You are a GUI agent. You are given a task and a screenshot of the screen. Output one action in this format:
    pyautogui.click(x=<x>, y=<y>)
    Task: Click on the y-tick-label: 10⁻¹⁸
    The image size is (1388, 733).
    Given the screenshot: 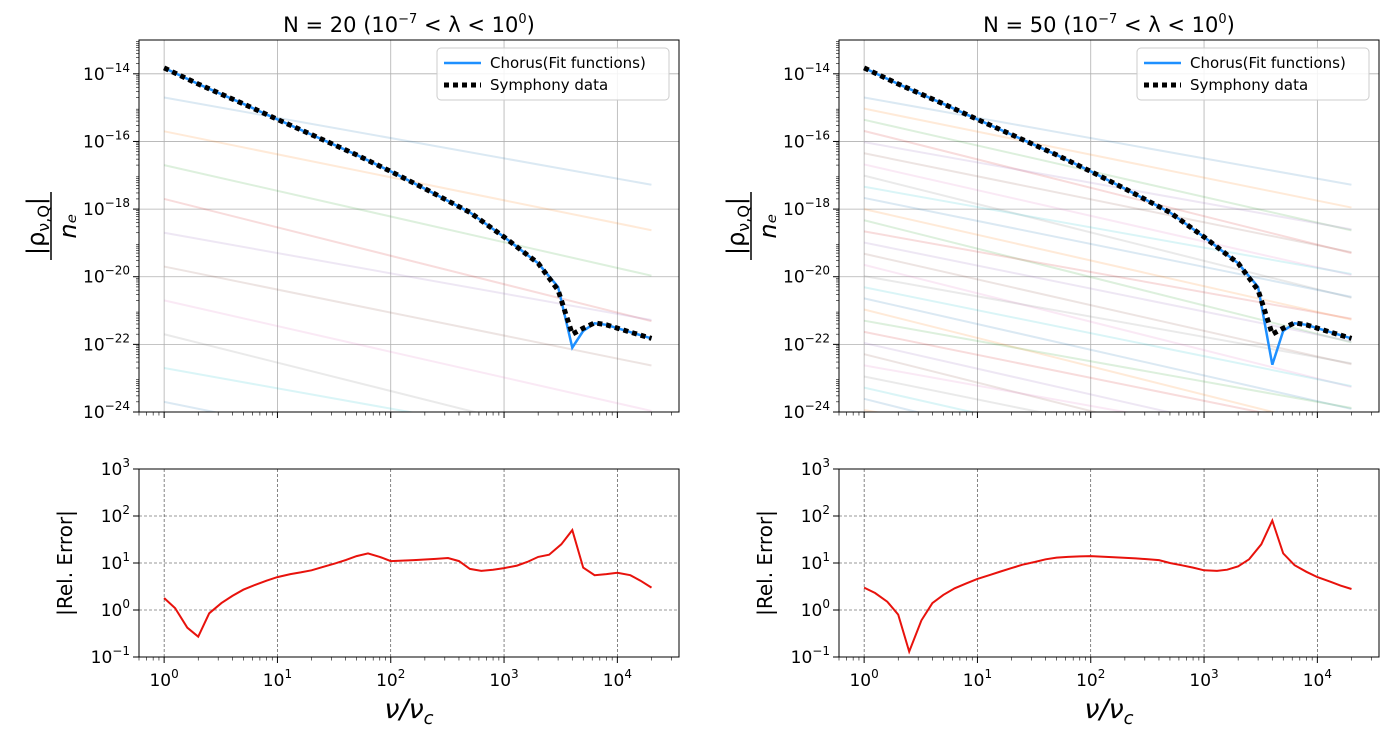 What is the action you would take?
    pyautogui.click(x=106, y=208)
    